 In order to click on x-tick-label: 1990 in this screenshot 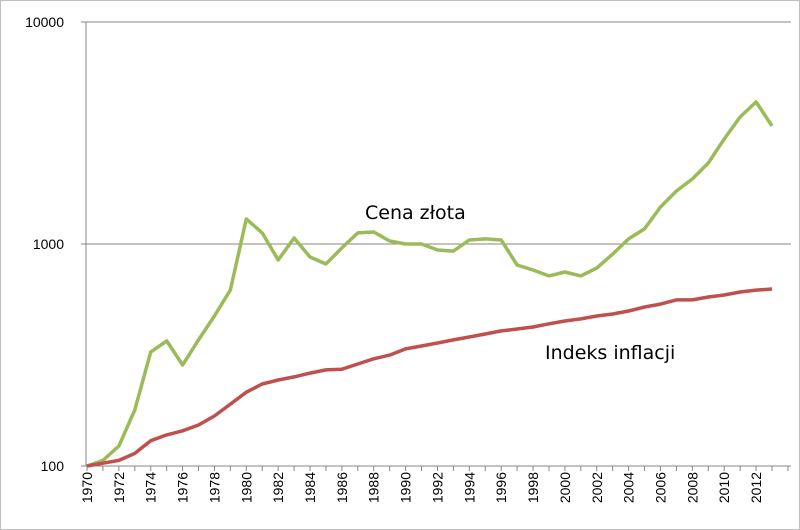, I will do `click(406, 487)`.